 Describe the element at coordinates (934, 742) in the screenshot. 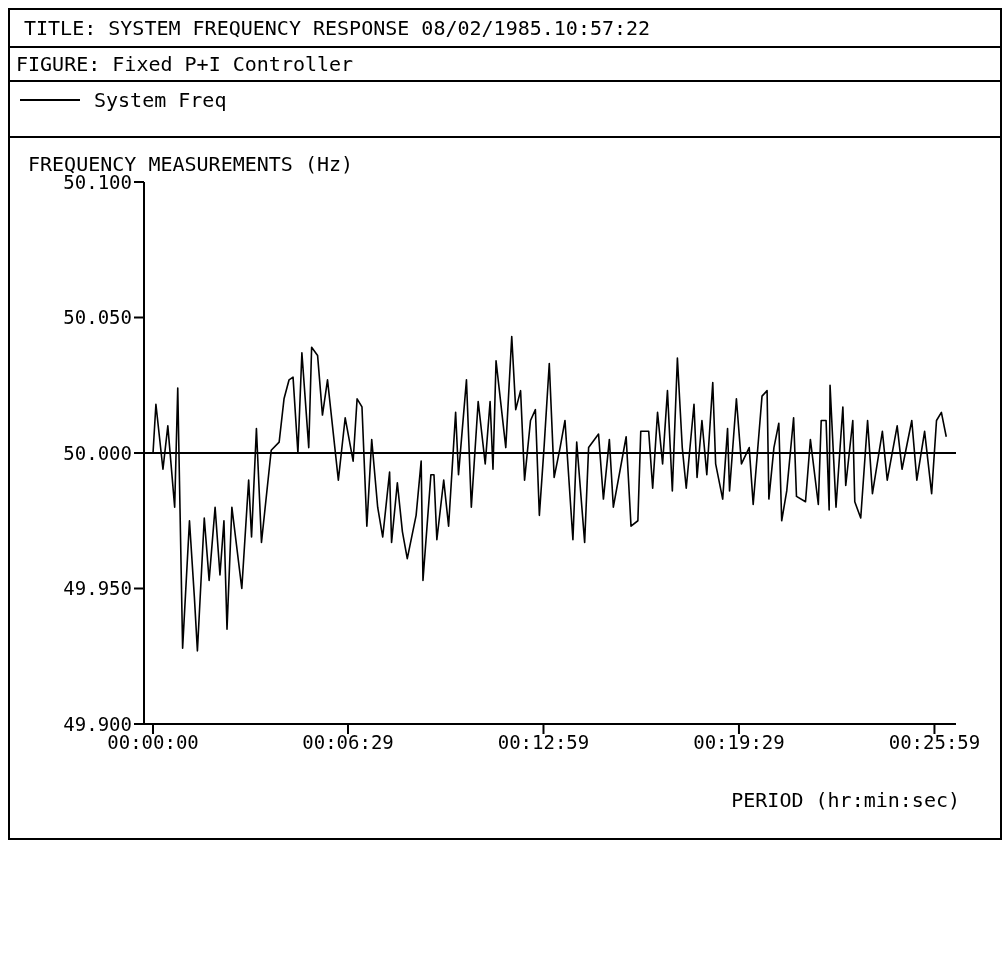

I see `x-tick-label: 00:25:59` at that location.